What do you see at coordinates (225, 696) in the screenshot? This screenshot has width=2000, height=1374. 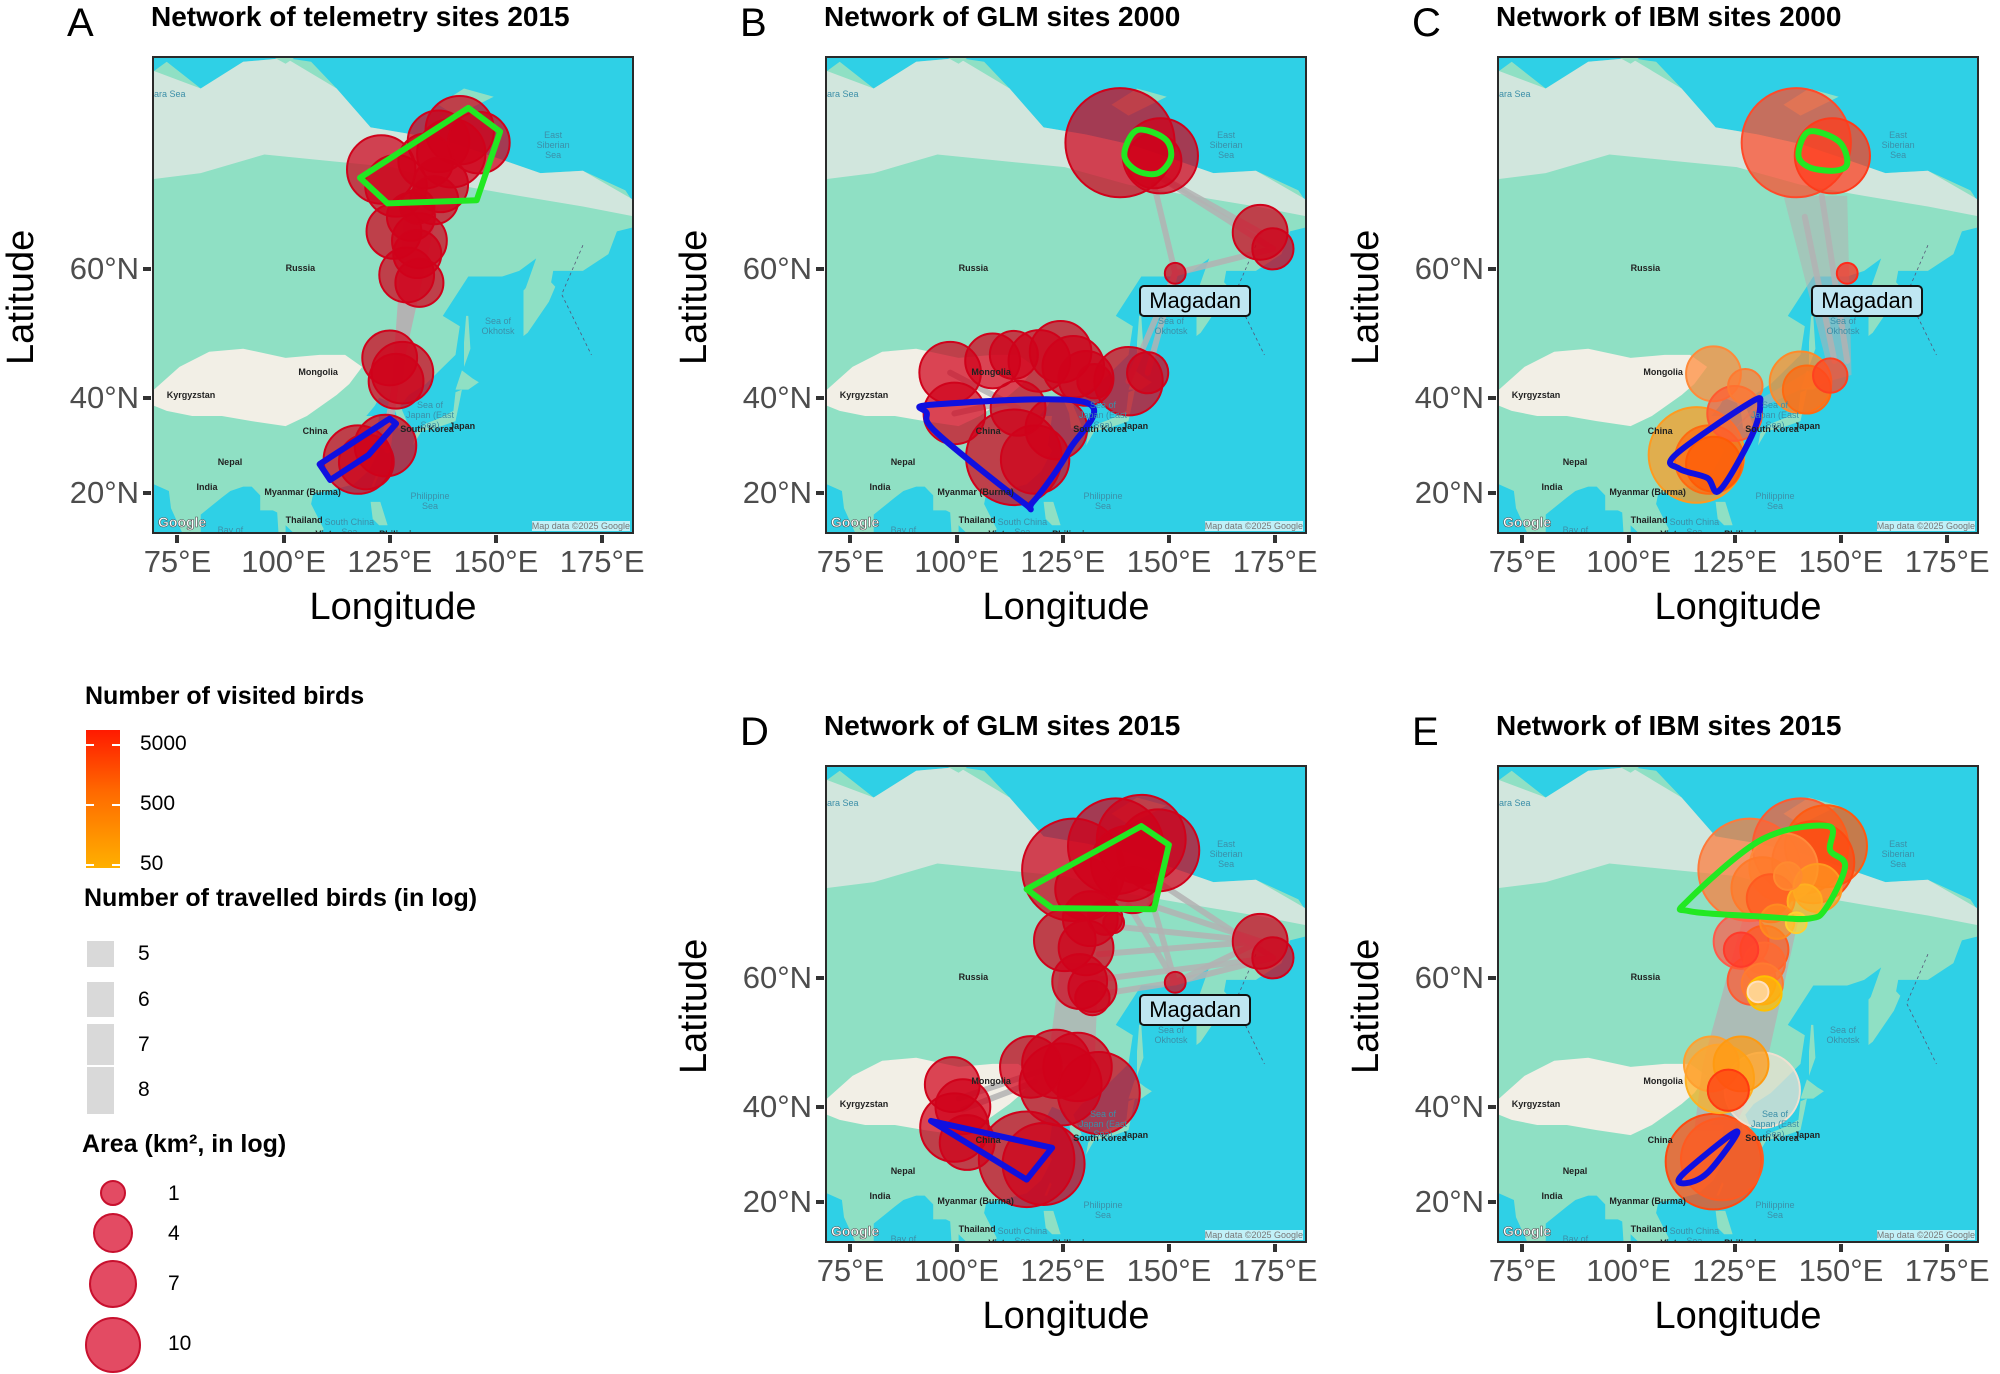 I see `legend-visited-title: Number of visited birds` at bounding box center [225, 696].